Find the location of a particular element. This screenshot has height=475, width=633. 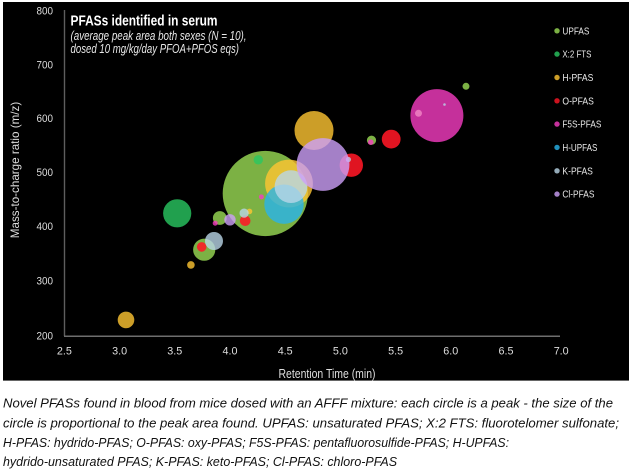

svg-text: UPFAS is located at coordinates (575, 31).